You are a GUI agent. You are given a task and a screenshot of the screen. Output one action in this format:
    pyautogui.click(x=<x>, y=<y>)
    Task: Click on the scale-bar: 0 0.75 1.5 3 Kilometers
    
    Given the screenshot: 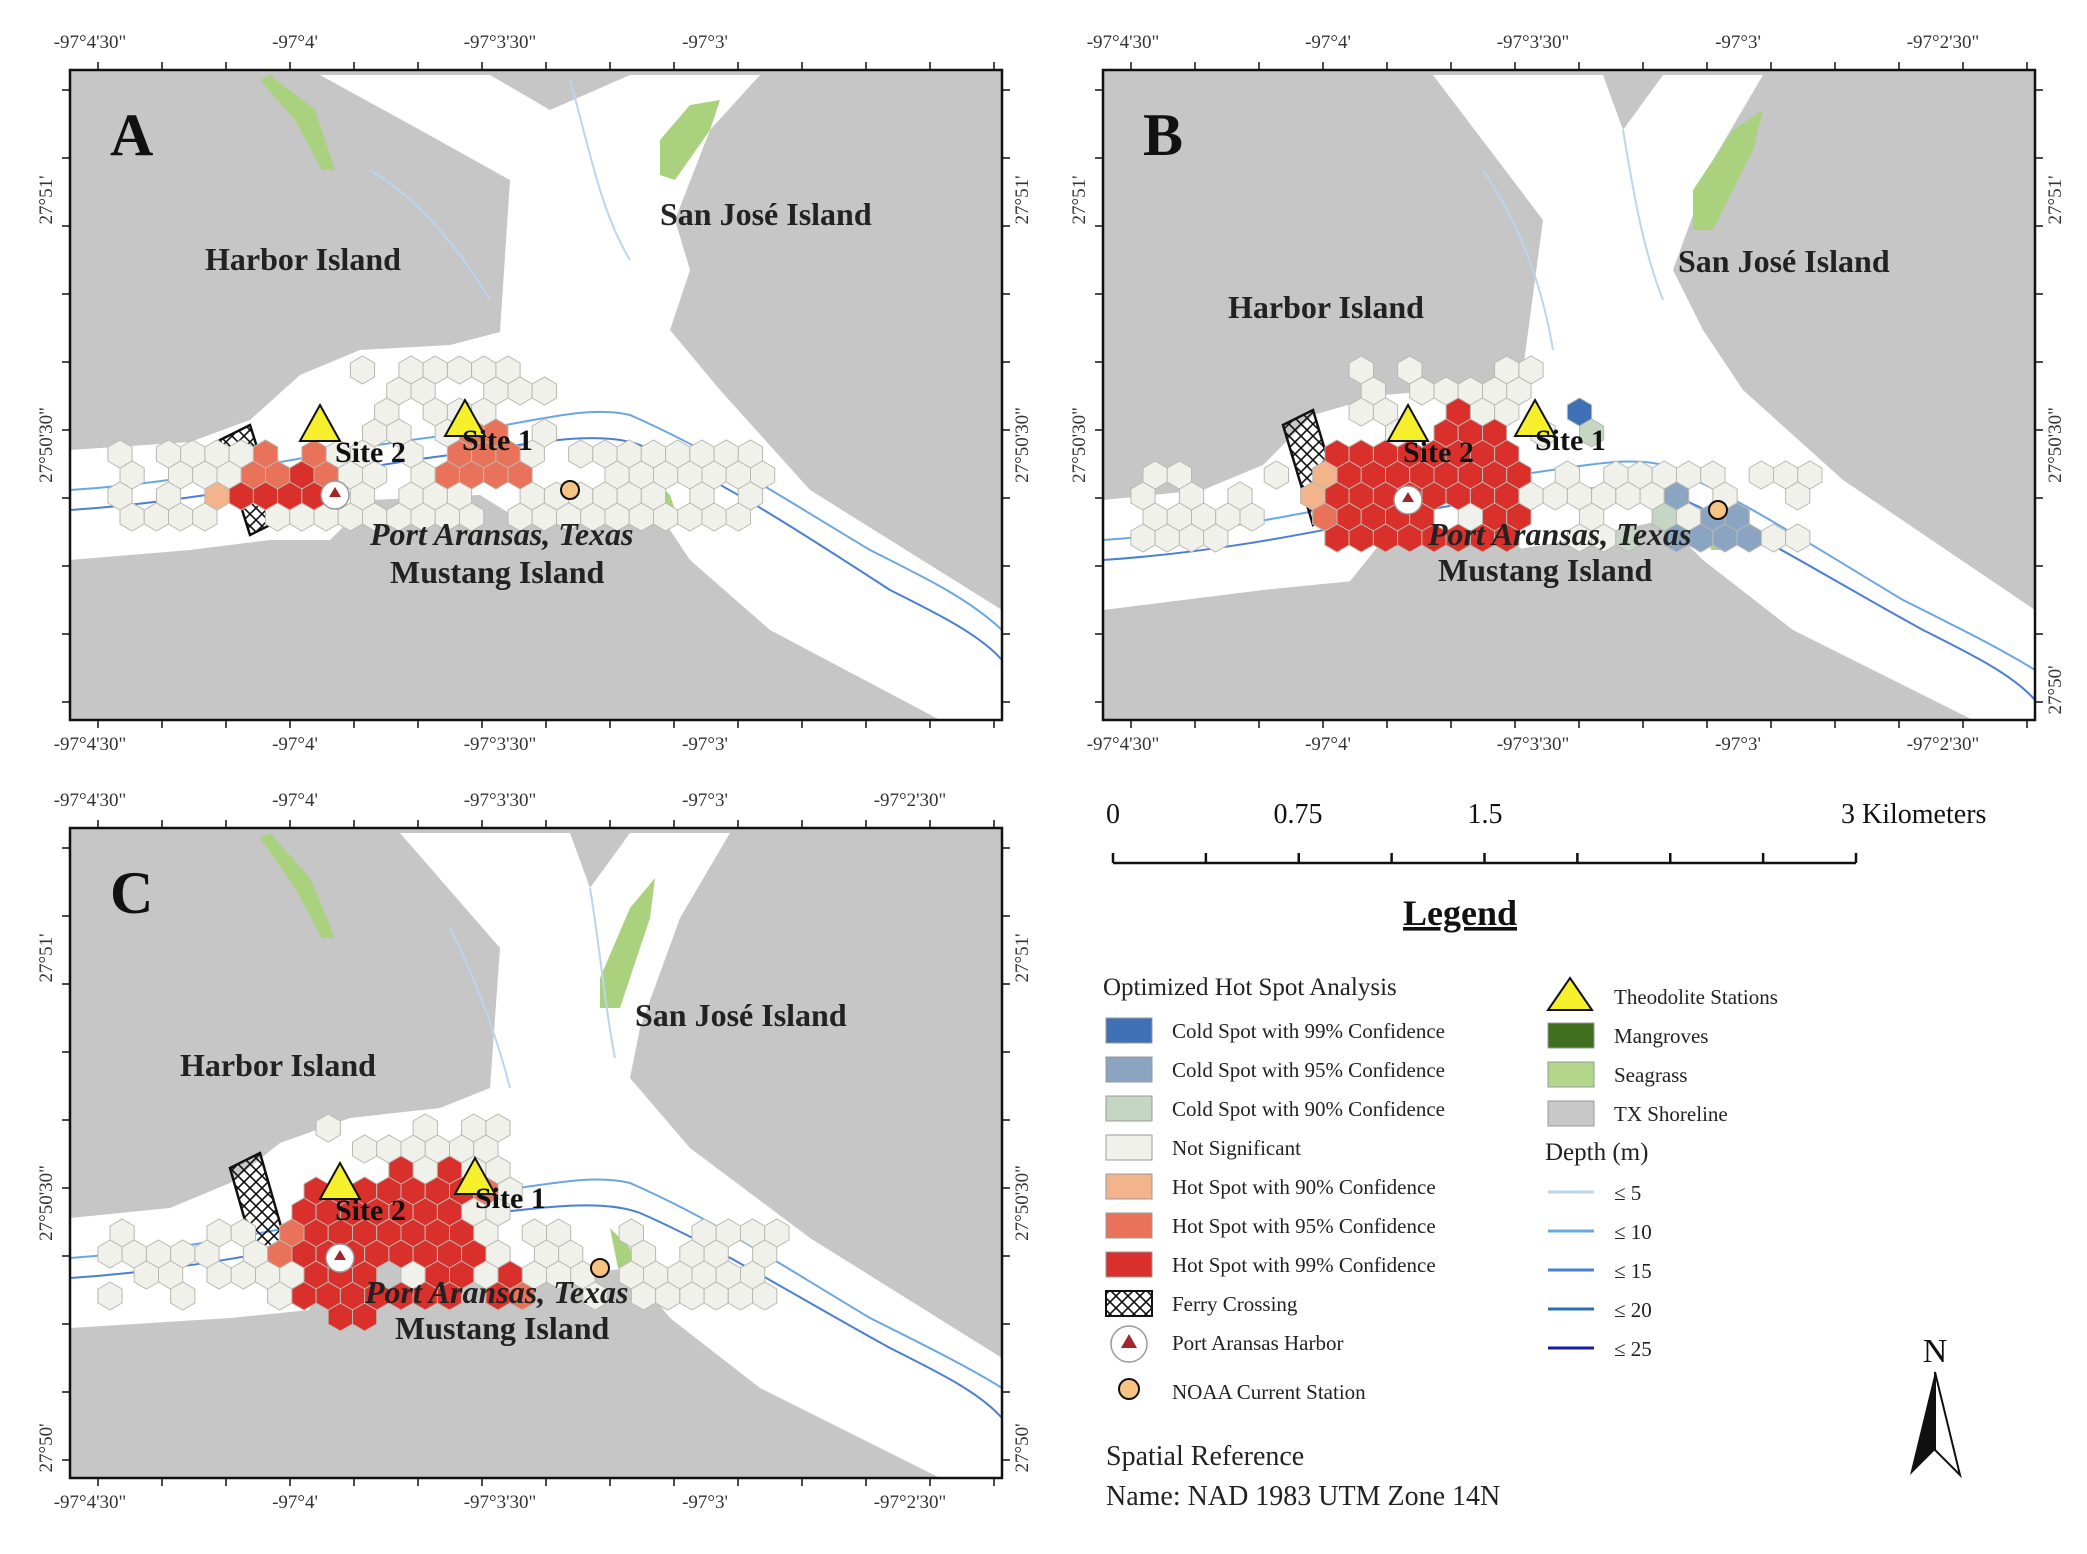 What is the action you would take?
    pyautogui.click(x=1546, y=832)
    